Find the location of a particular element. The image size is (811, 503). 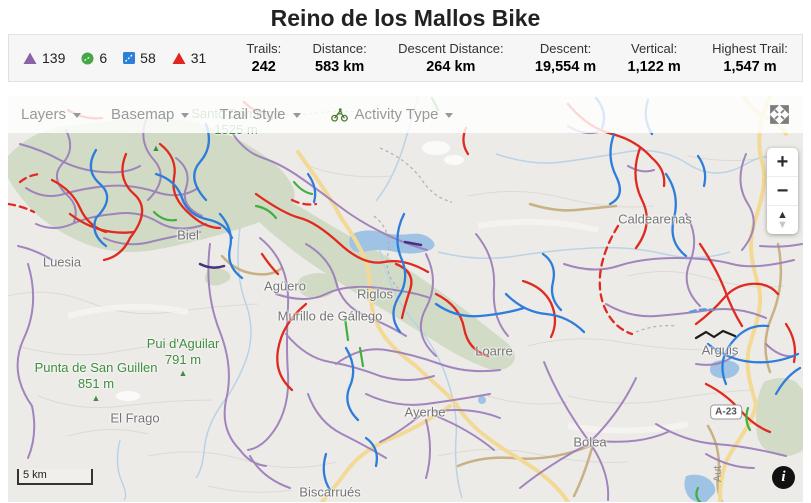

town-label-loarre: Loarre is located at coordinates (494, 351).